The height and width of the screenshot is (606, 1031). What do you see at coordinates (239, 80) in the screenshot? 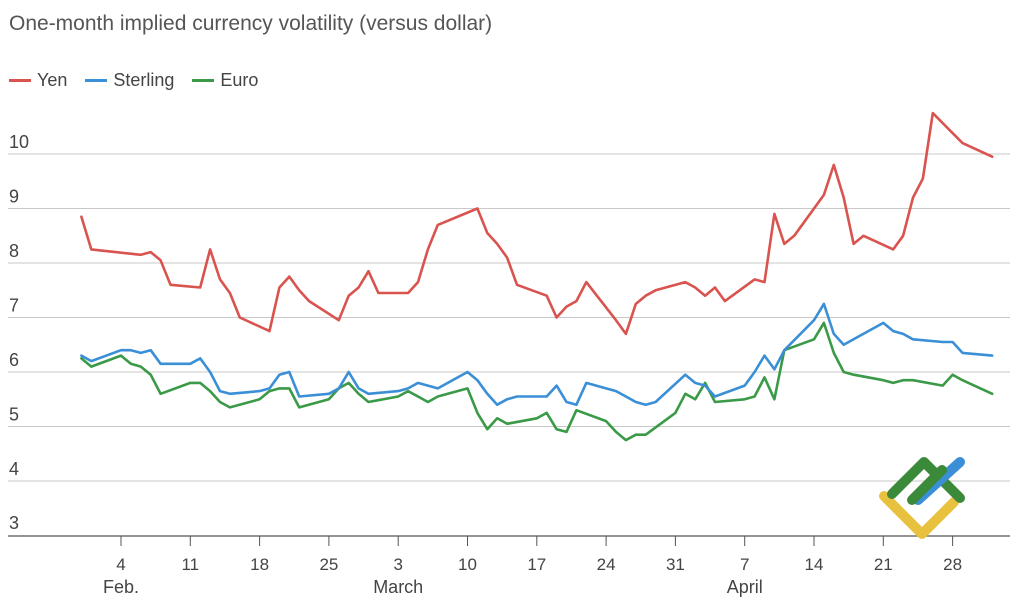
I see `legend-label-euro: Euro` at bounding box center [239, 80].